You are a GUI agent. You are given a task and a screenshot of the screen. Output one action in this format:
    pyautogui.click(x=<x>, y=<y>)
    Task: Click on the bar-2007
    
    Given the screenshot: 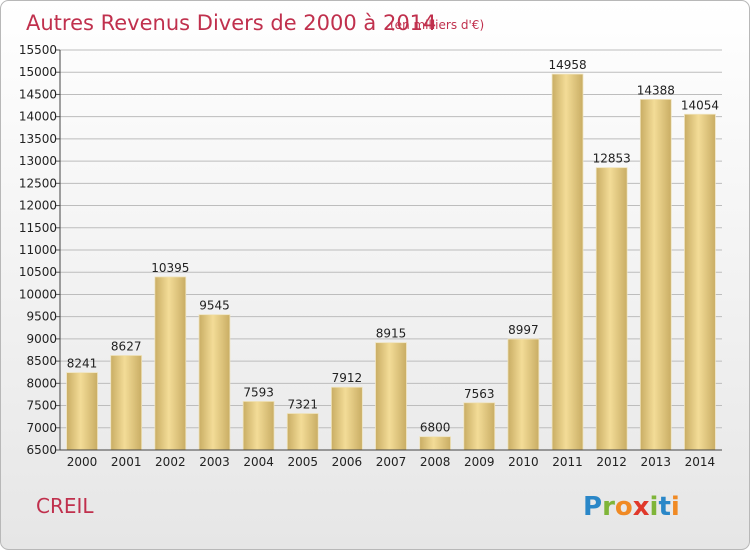 What is the action you would take?
    pyautogui.click(x=391, y=396)
    